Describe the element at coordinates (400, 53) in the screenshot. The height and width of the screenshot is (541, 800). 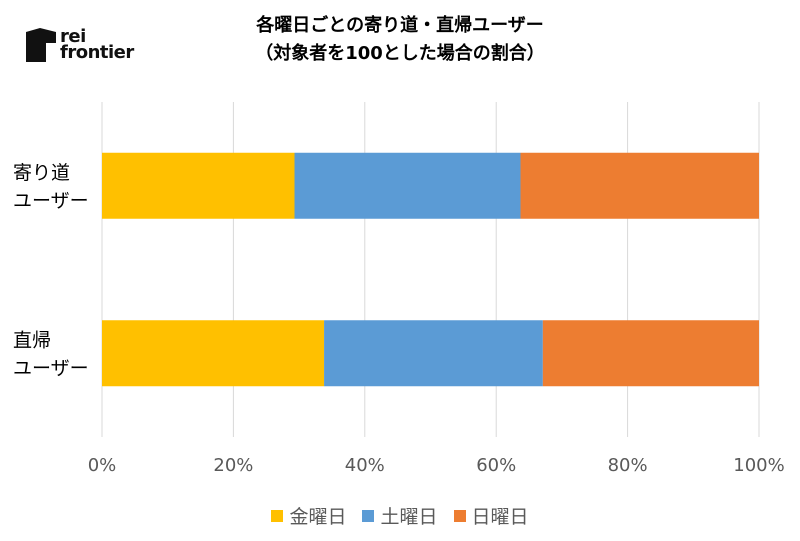
I see `chart-subtitle: （対象者を100とした場合の割合）` at that location.